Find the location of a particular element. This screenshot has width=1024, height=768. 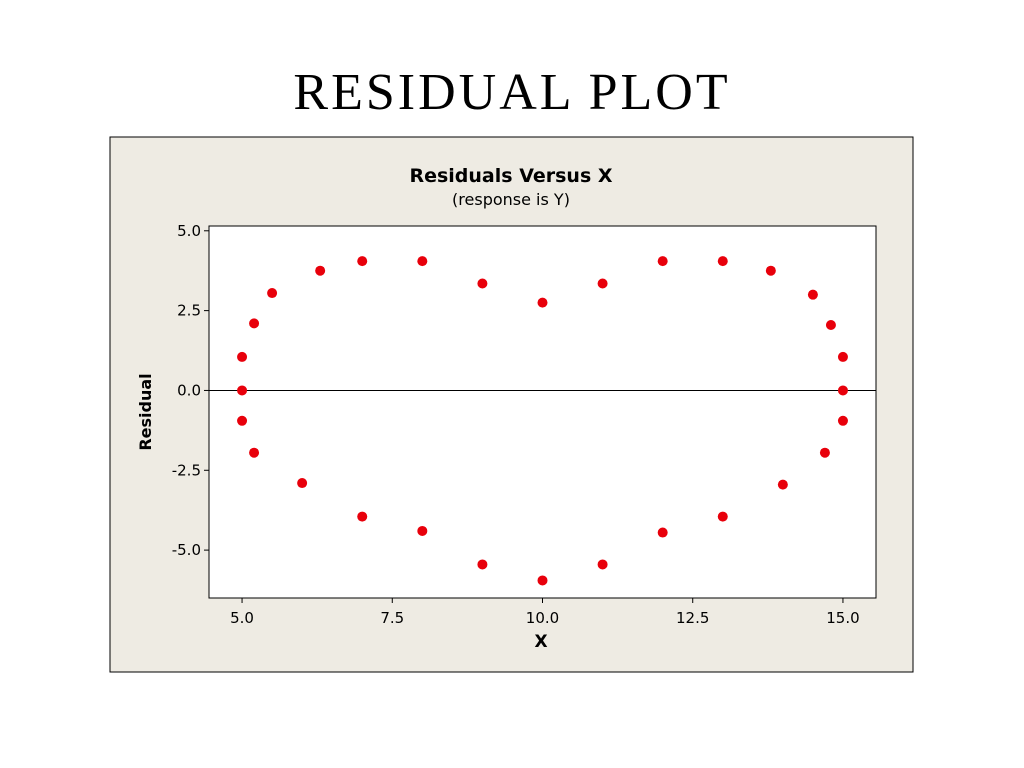

x-tick-label: 12.5 is located at coordinates (692, 618).